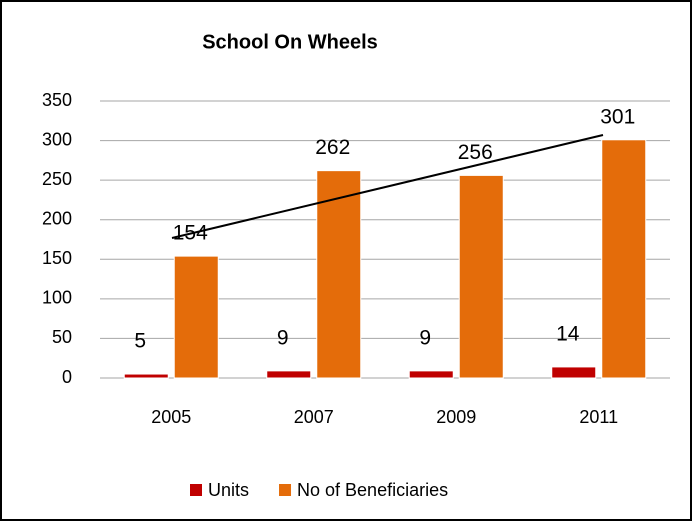  What do you see at coordinates (57, 139) in the screenshot?
I see `y-tick-label: 300` at bounding box center [57, 139].